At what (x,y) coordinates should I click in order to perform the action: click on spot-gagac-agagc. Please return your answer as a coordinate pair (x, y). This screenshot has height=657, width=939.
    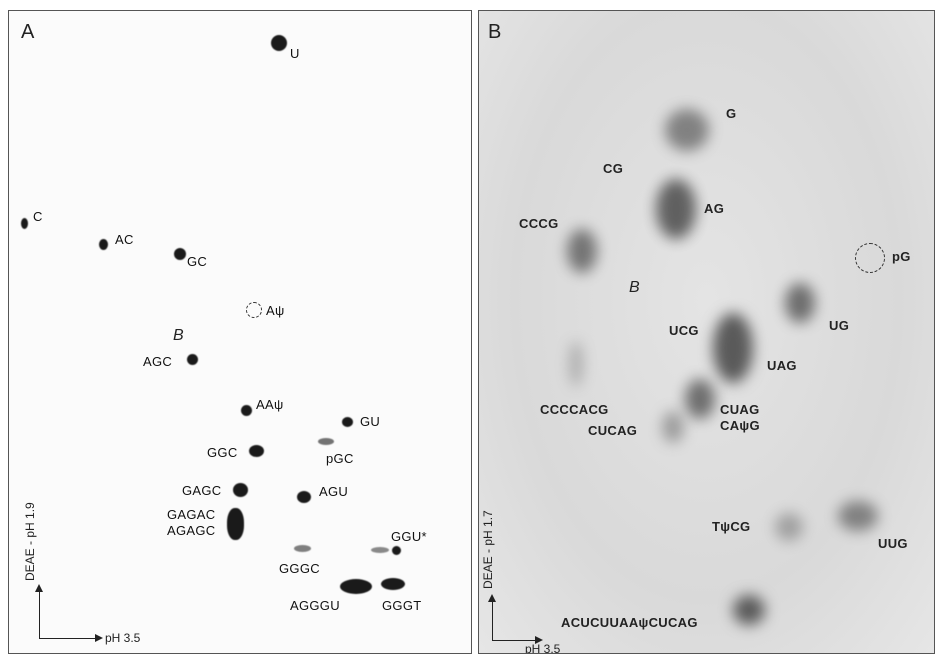
    Looking at the image, I should click on (235, 524).